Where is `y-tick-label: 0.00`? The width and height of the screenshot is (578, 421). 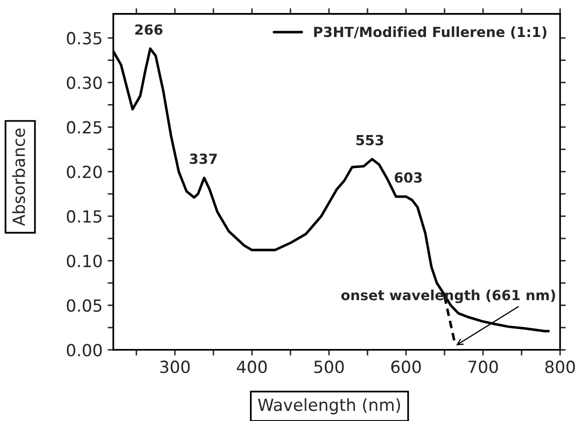 y-tick-label: 0.00 is located at coordinates (84, 350).